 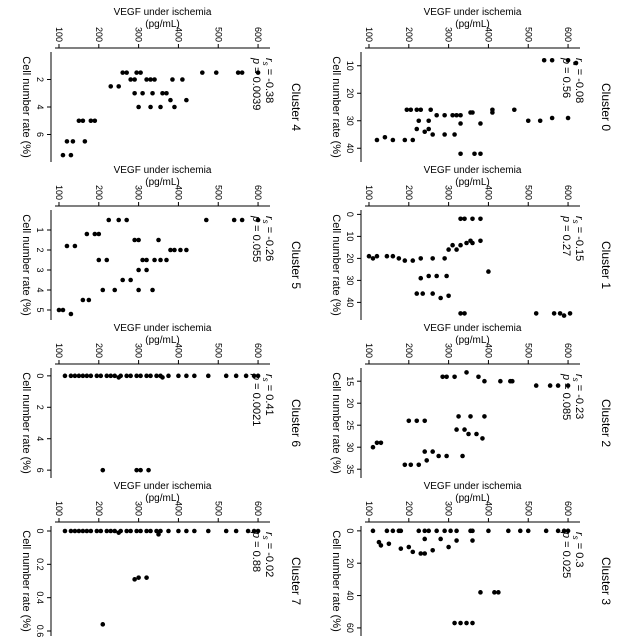 What do you see at coordinates (40, 631) in the screenshot?
I see `x-tick-label: 0.6` at bounding box center [40, 631].